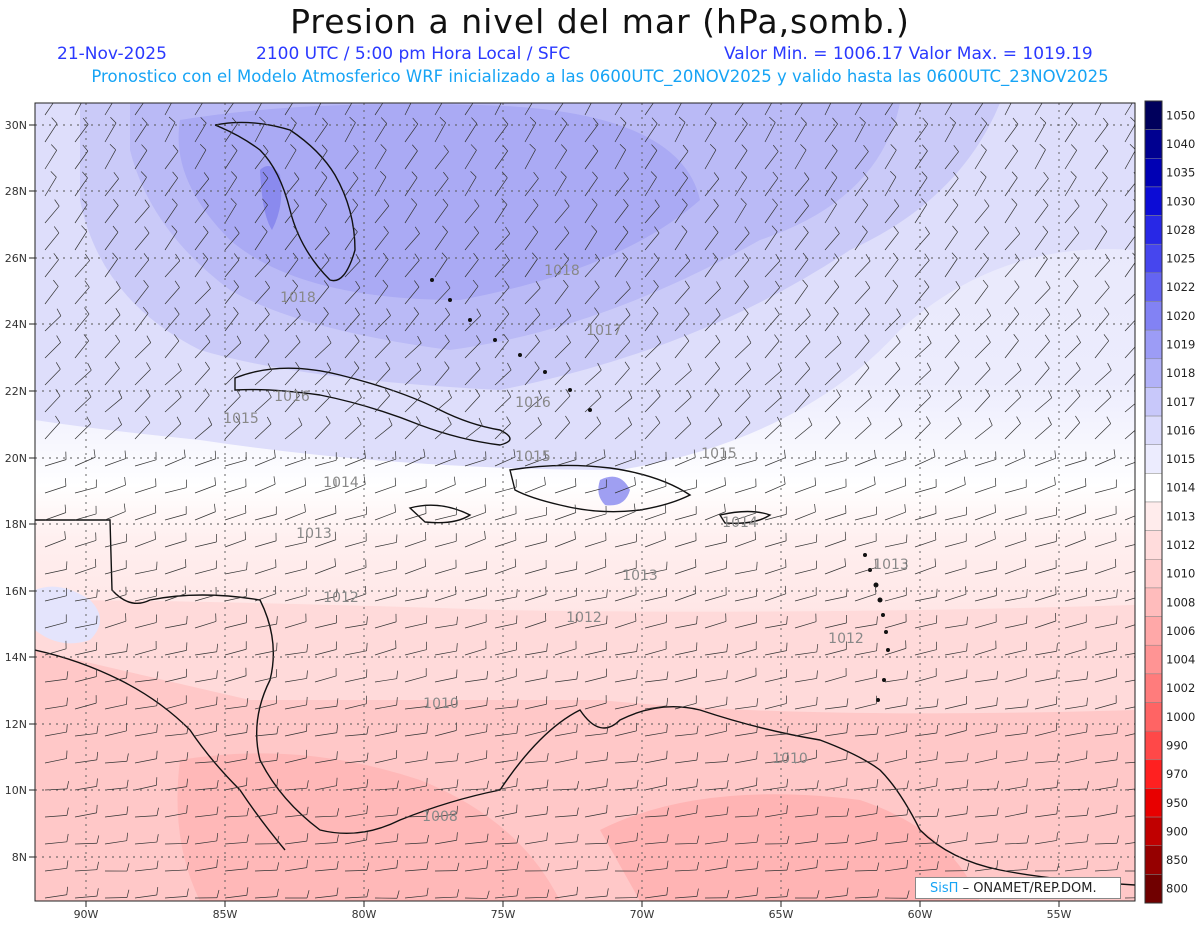 The height and width of the screenshot is (927, 1200). I want to click on colorbar-label: 1002, so click(1180, 688).